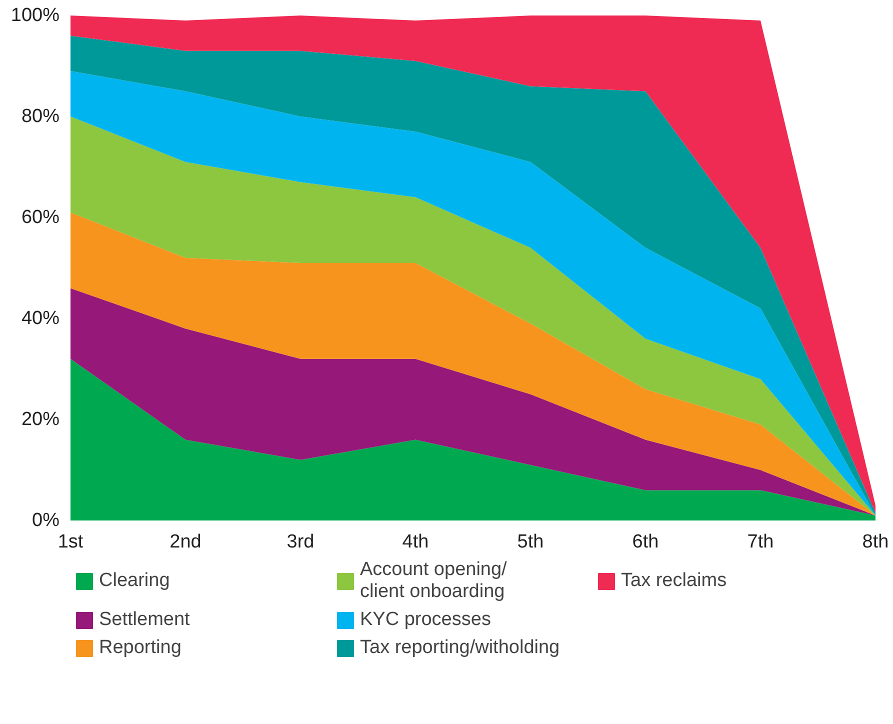 This screenshot has height=724, width=893. What do you see at coordinates (760, 542) in the screenshot?
I see `x-tick-label: 7th` at bounding box center [760, 542].